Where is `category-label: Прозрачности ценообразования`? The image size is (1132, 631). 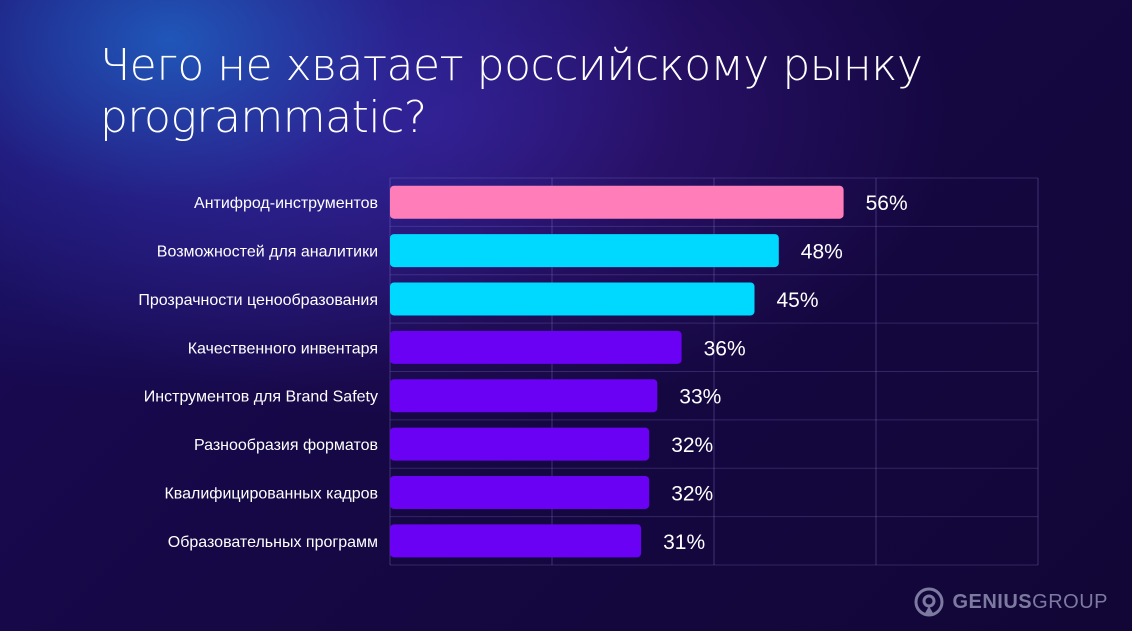
category-label: Прозрачности ценообразования is located at coordinates (258, 300).